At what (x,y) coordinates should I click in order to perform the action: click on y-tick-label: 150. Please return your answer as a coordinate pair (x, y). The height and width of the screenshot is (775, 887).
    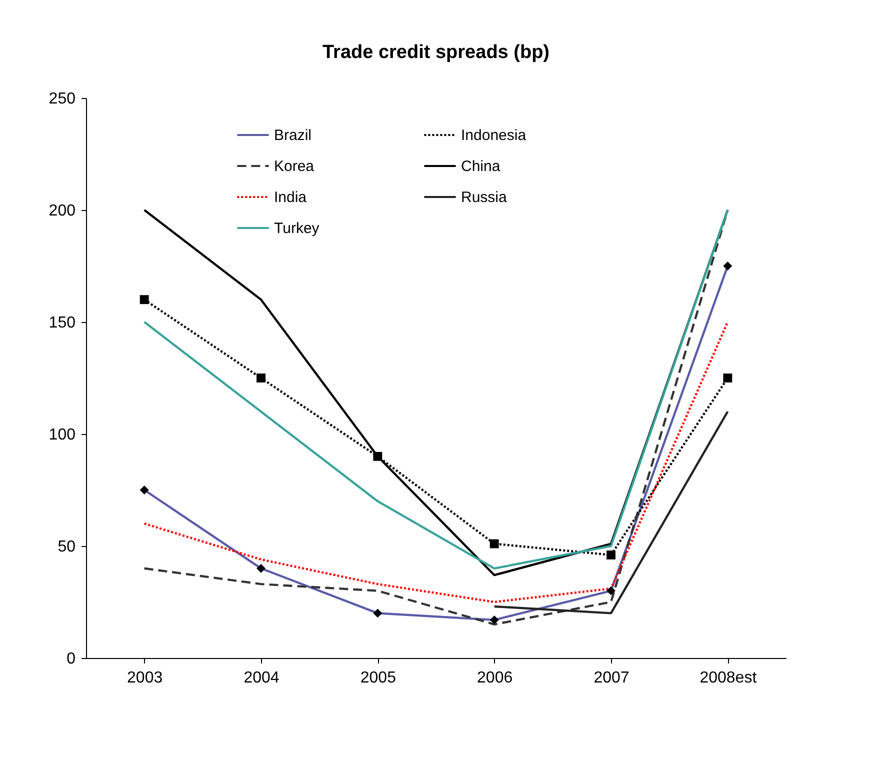
    Looking at the image, I should click on (62, 323).